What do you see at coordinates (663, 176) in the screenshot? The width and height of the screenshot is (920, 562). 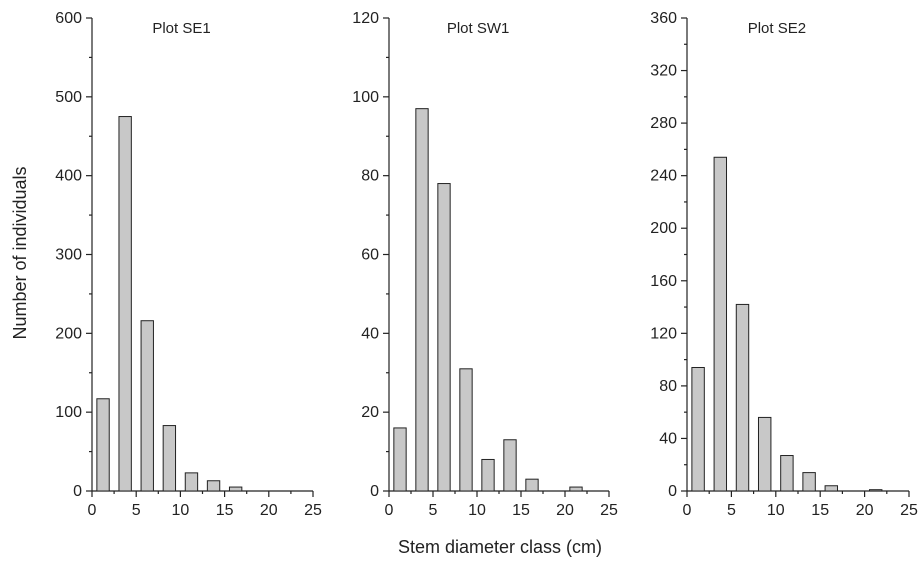 I see `y-tick-label: 240` at bounding box center [663, 176].